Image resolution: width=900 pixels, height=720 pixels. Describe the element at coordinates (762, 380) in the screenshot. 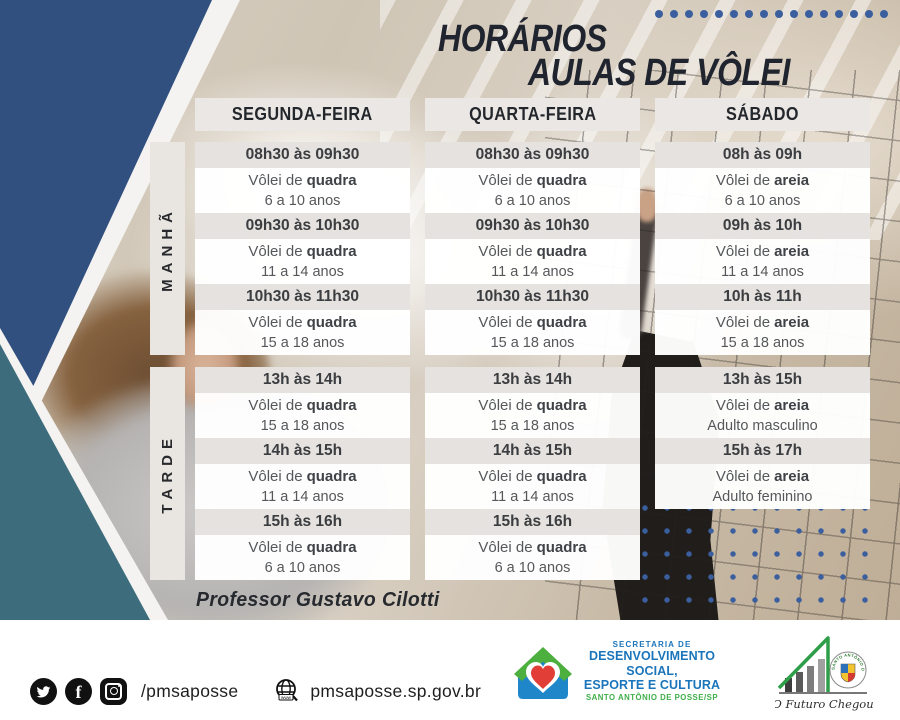

I see `session-time: 13h às 15h` at that location.